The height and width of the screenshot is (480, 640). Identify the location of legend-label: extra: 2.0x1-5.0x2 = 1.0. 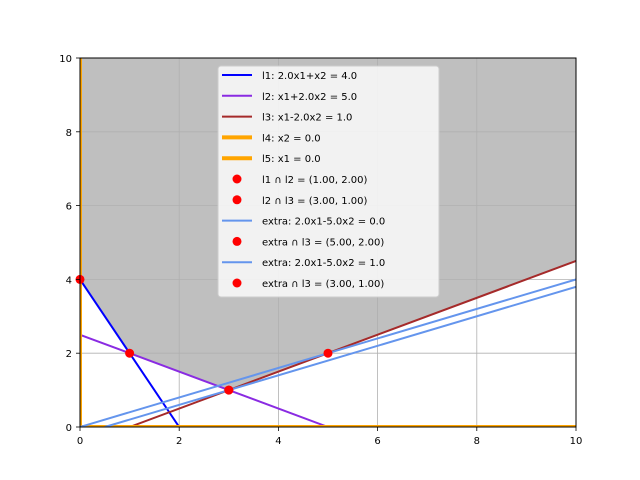
(323, 263).